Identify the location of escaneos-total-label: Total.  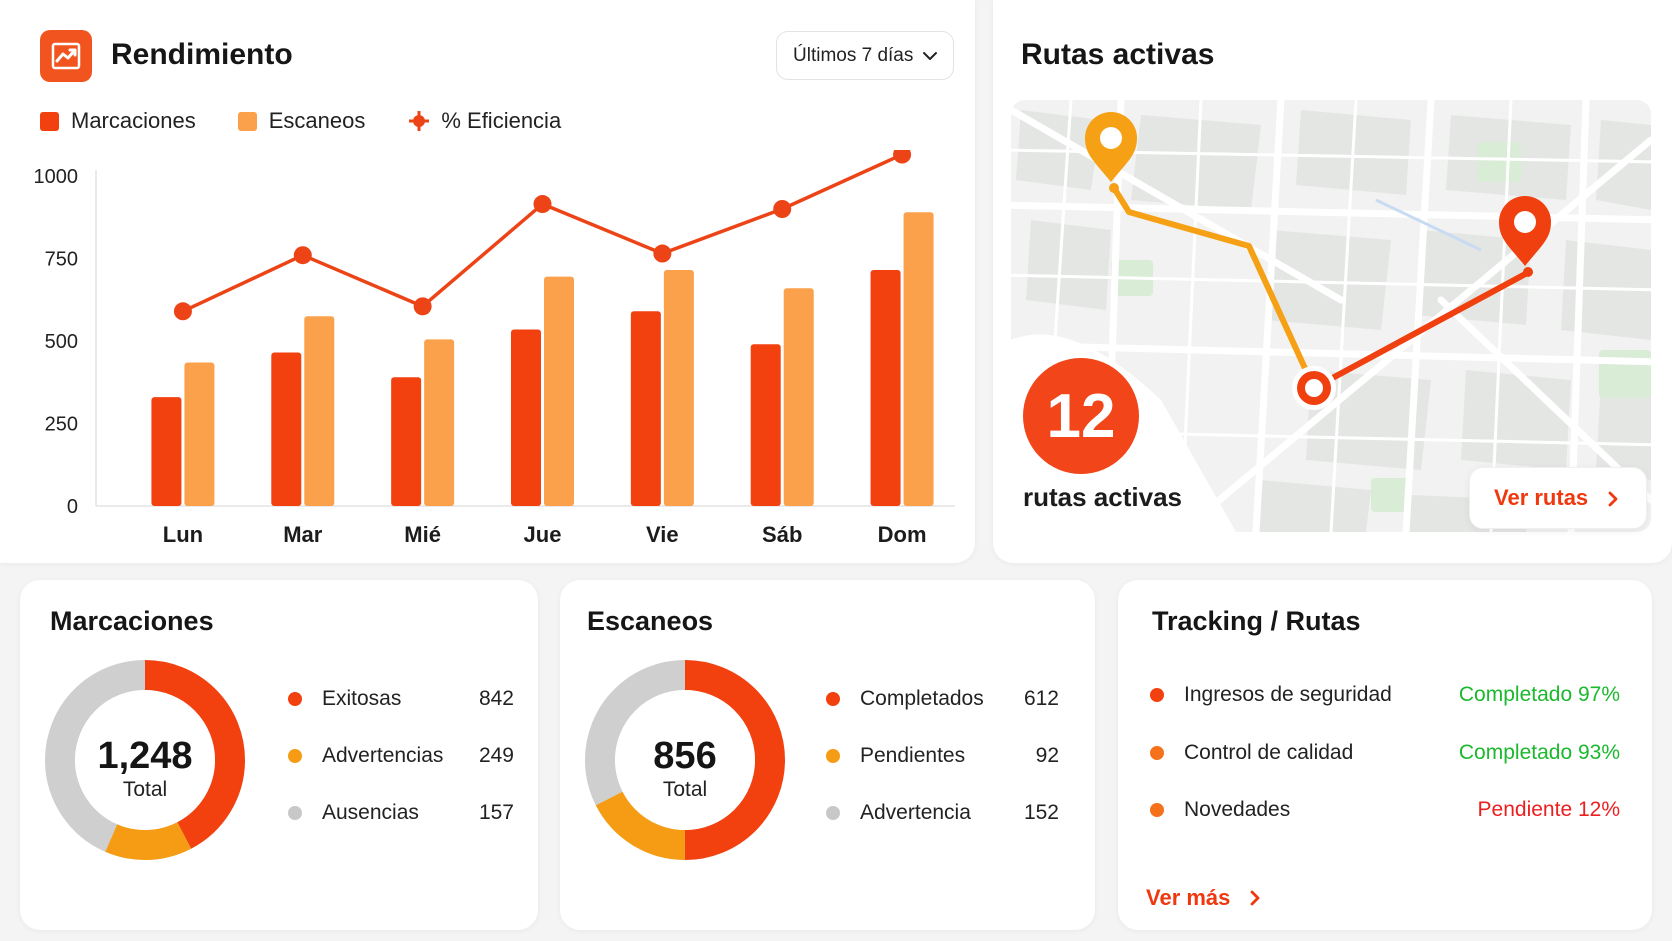
(685, 789).